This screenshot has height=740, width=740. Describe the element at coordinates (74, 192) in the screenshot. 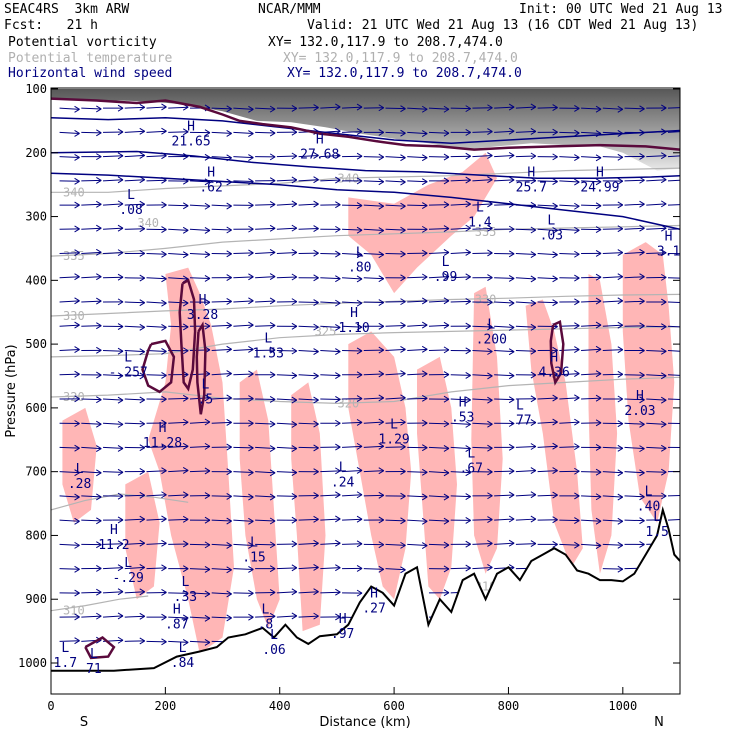

I see `theta-label-0: 340` at that location.